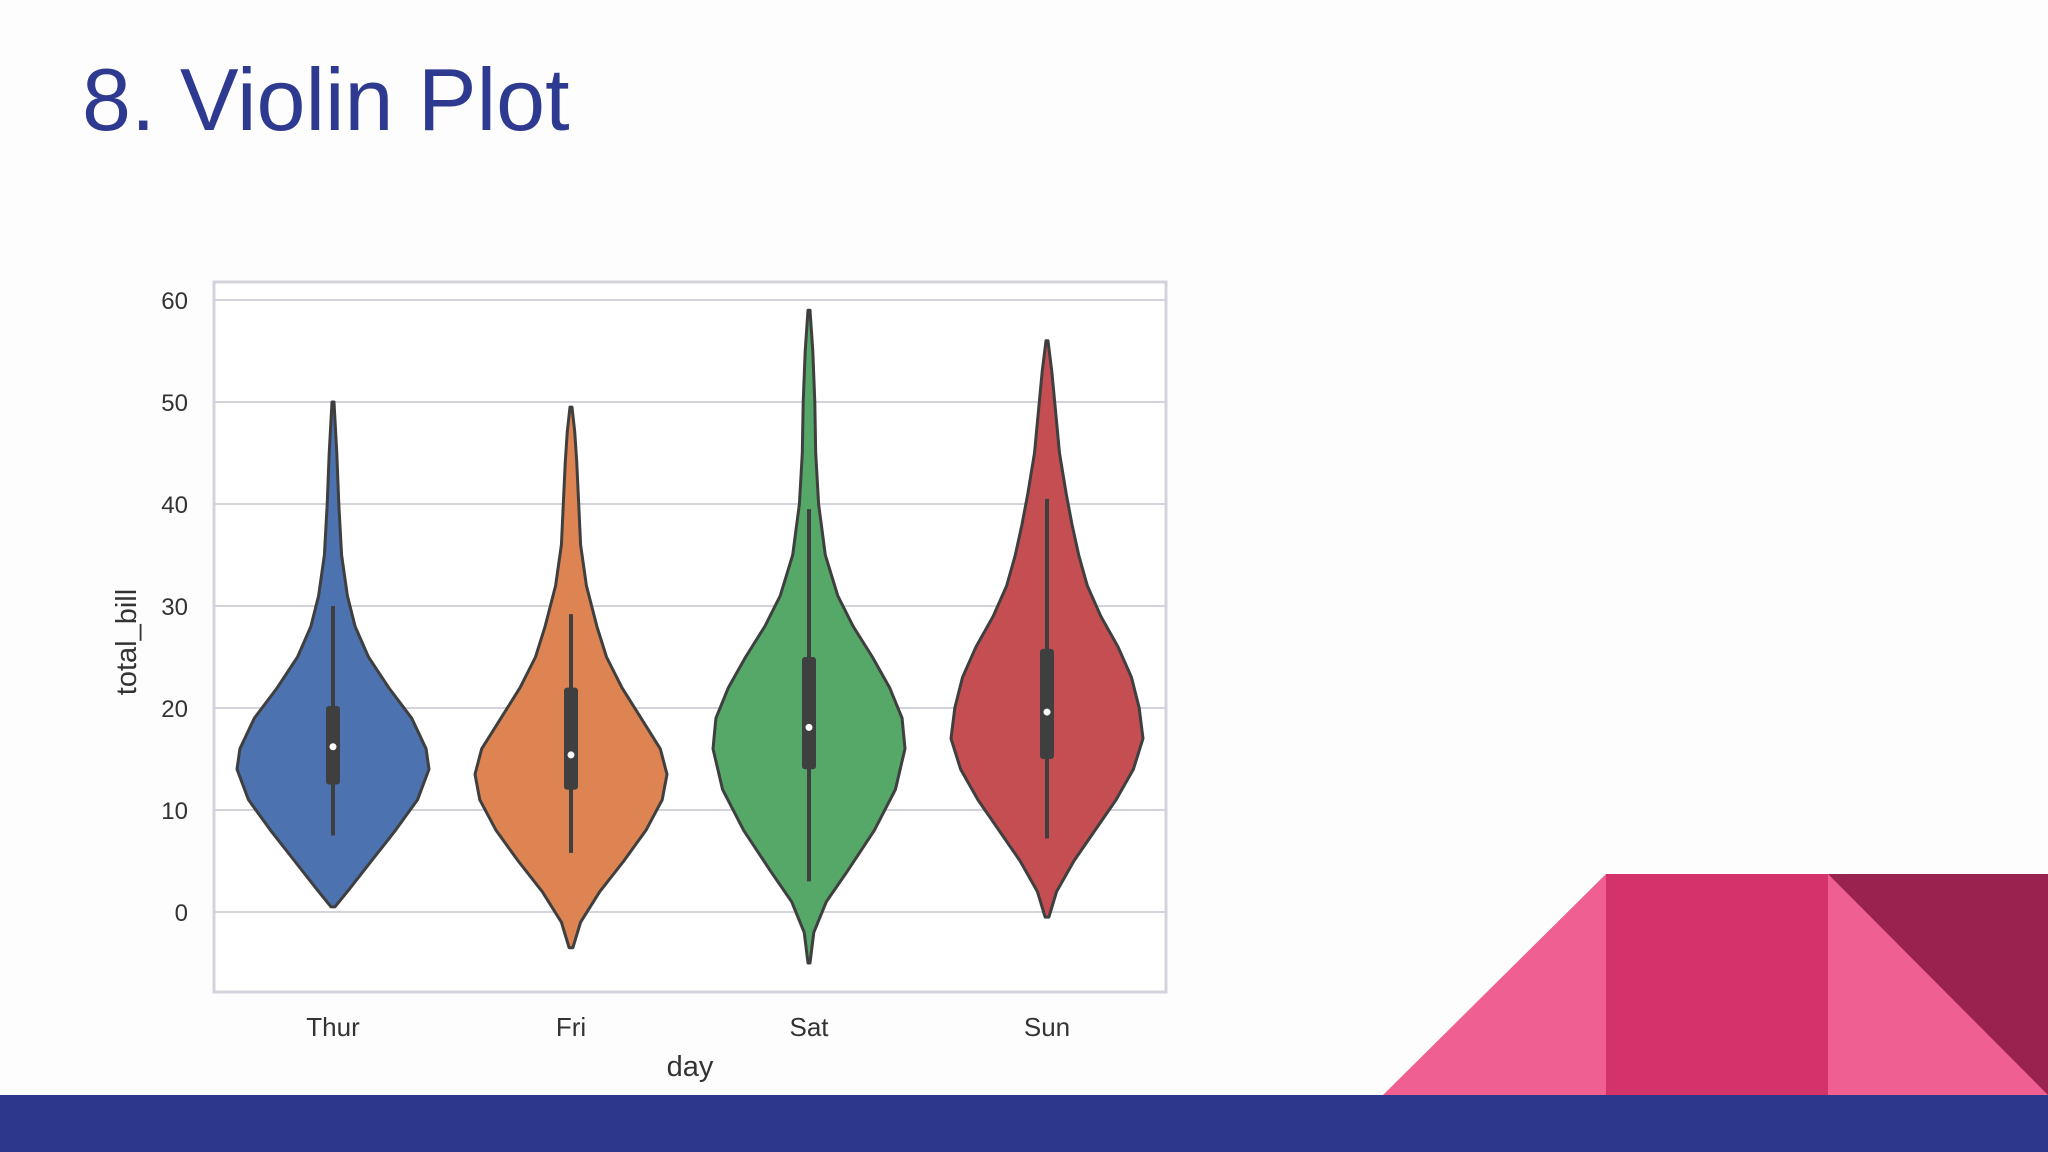 This screenshot has width=2048, height=1152. What do you see at coordinates (809, 636) in the screenshot?
I see `violin-sat` at bounding box center [809, 636].